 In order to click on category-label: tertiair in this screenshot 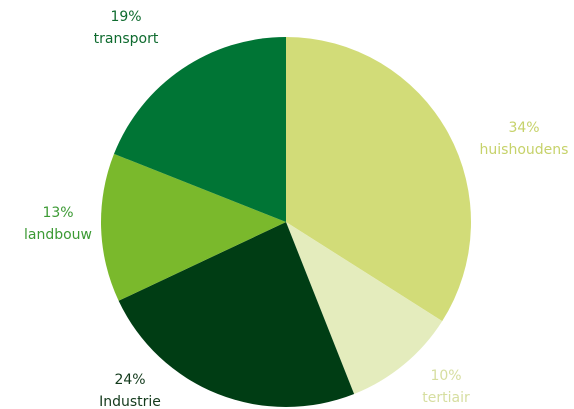, I will do `click(446, 398)`.